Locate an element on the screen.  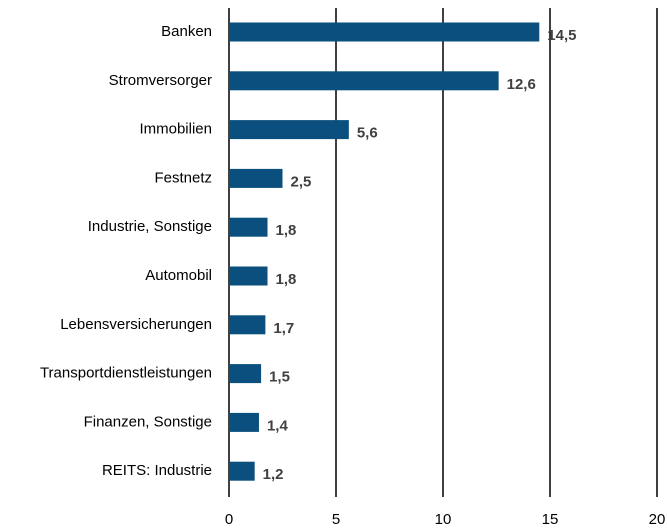
x-tick-label: 10 is located at coordinates (443, 519).